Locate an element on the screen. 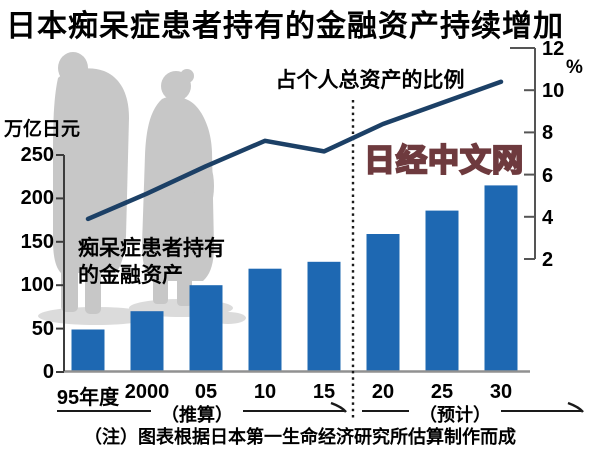 The image size is (600, 455). line-series-annotation: 占个人总资产的比例 is located at coordinates (370, 80).